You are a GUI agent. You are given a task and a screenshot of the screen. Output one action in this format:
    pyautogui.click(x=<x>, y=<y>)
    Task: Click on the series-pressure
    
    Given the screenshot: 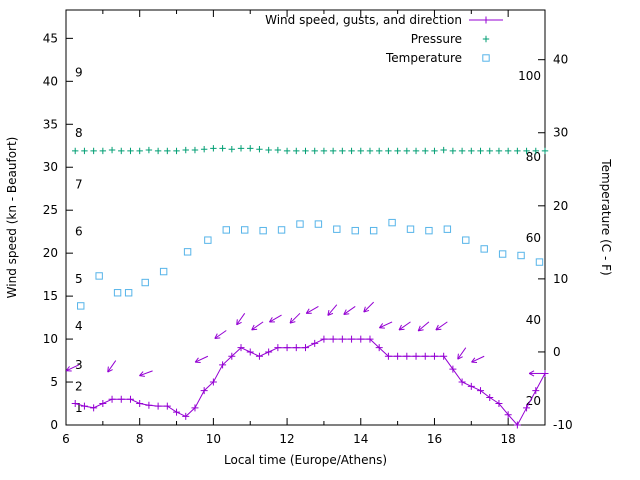 What is the action you would take?
    pyautogui.click(x=310, y=150)
    